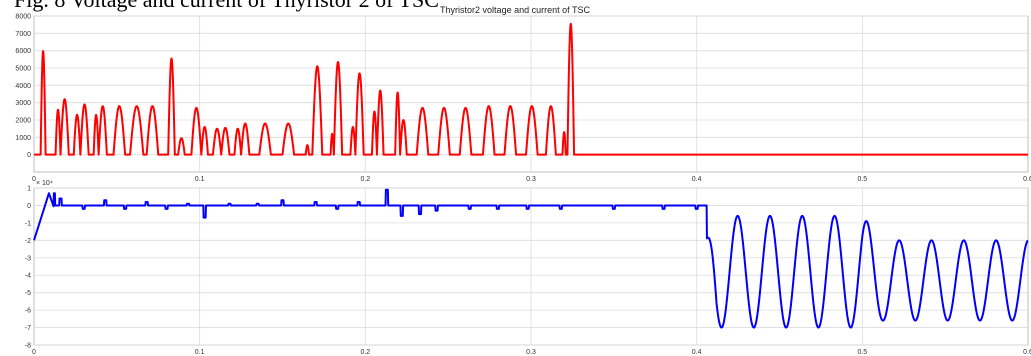  Describe the element at coordinates (28, 223) in the screenshot. I see `current-plot-y-tick-label: -1` at that location.